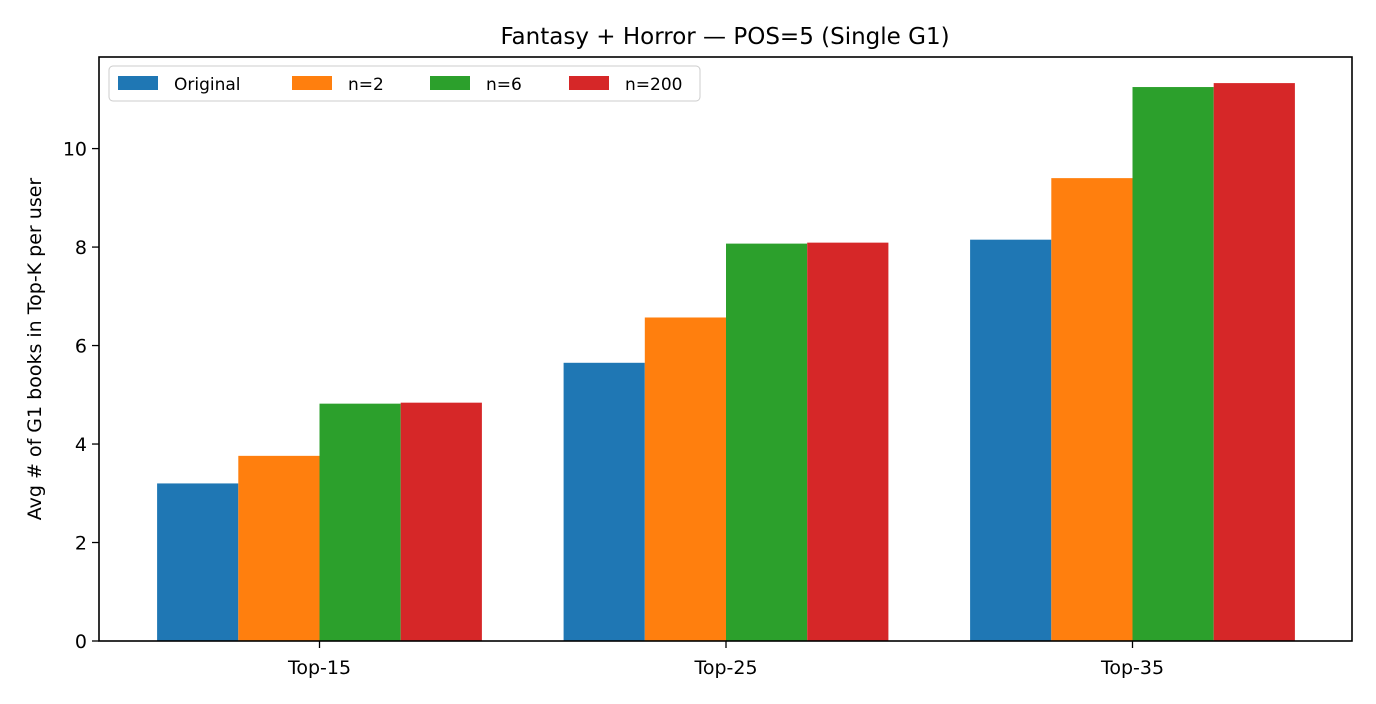 This screenshot has height=704, width=1376. What do you see at coordinates (81, 642) in the screenshot?
I see `y-tick-label: 0` at bounding box center [81, 642].